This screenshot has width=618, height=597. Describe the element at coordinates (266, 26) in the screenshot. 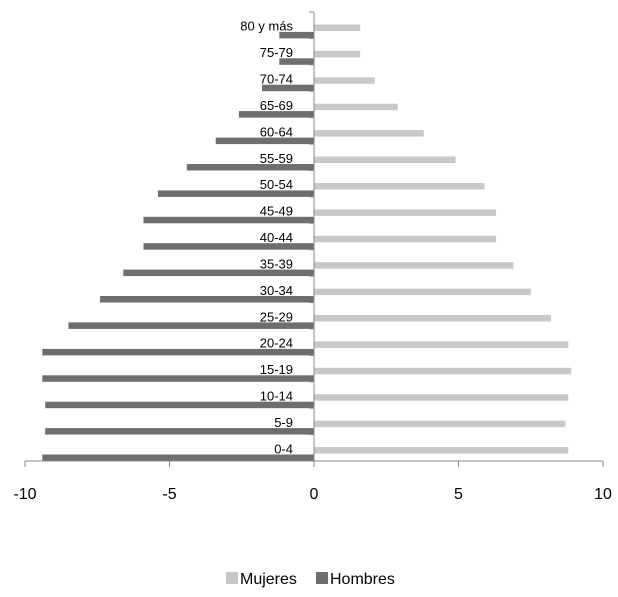

I see `category-label: 80 y más` at that location.